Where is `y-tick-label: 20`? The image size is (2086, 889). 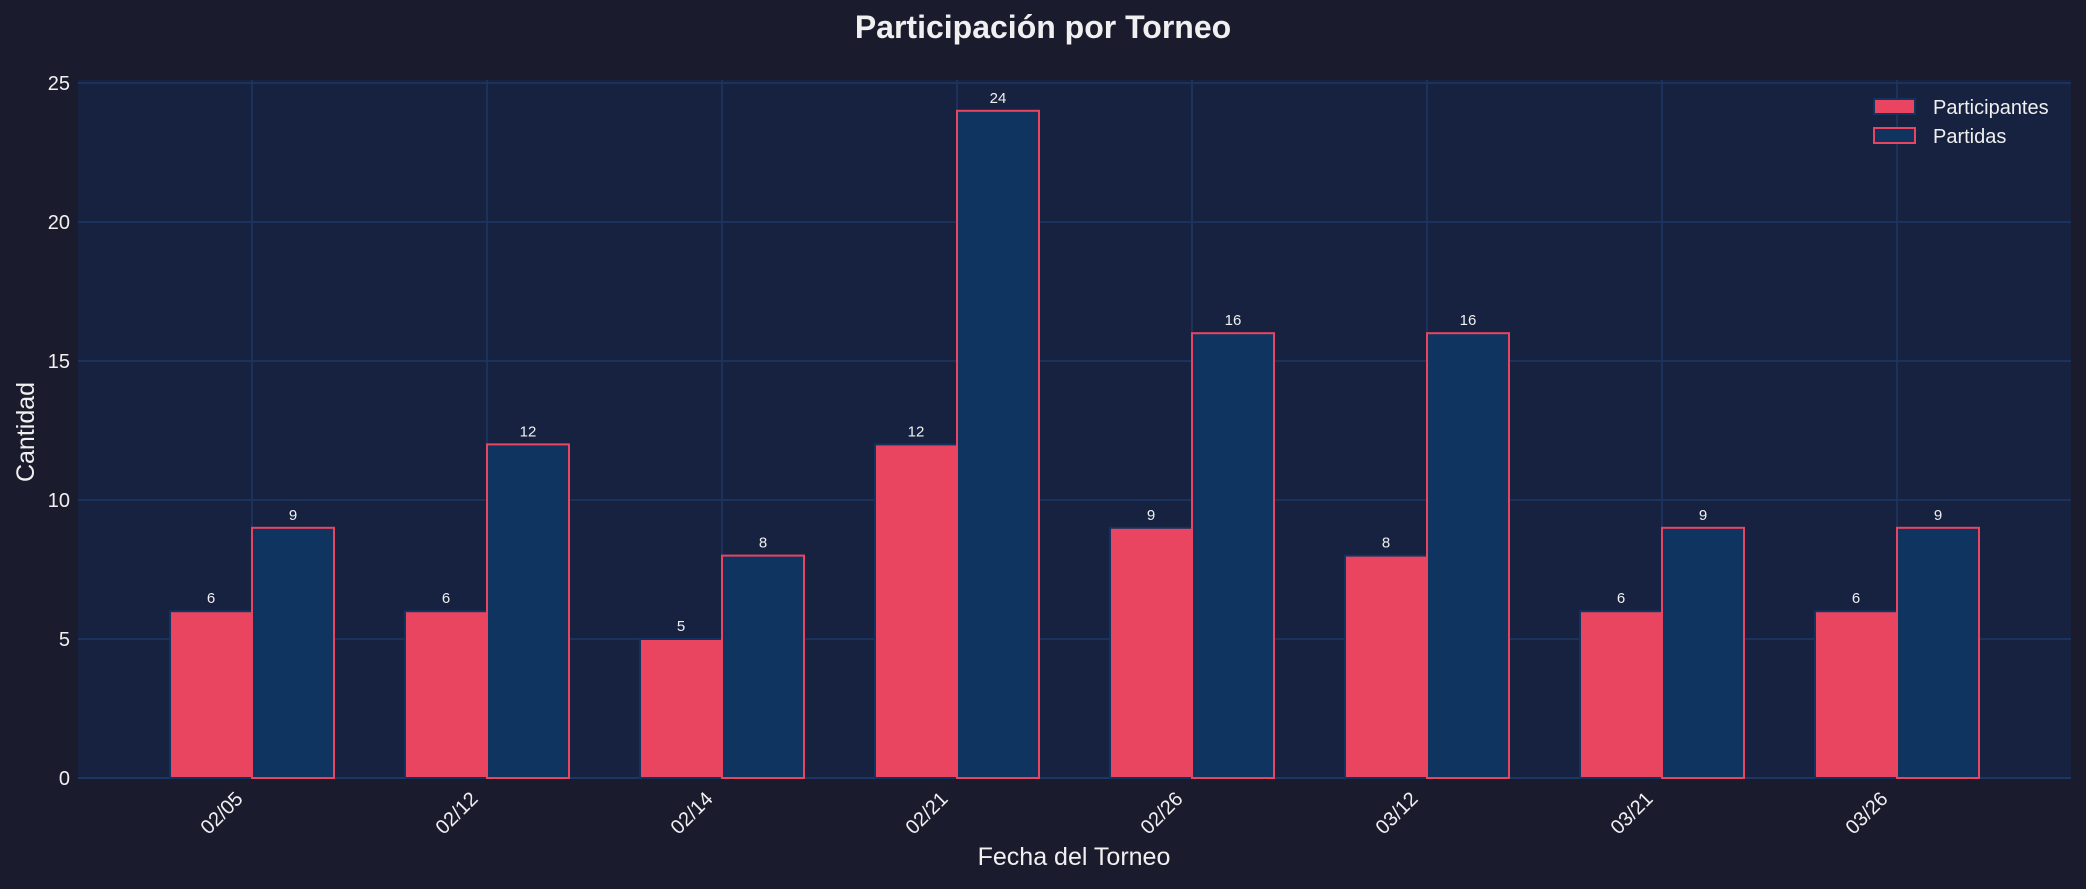
y-tick-label: 20 is located at coordinates (59, 223).